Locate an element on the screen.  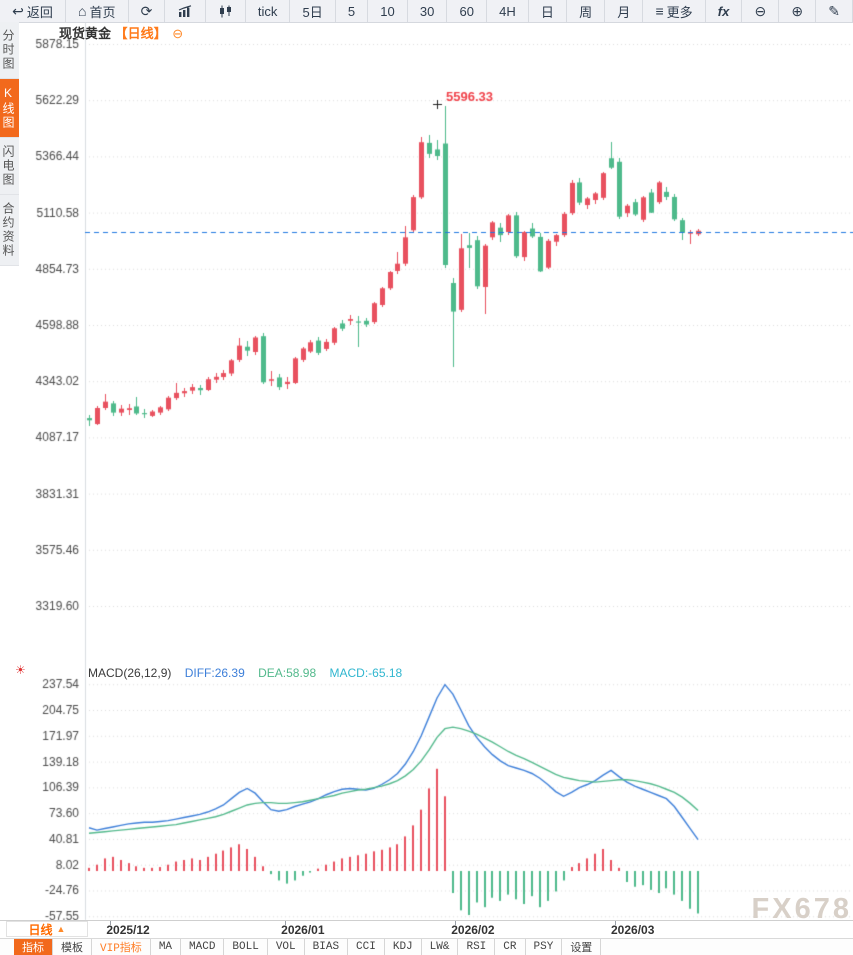
period-day-button: 日 is located at coordinates (548, 11).